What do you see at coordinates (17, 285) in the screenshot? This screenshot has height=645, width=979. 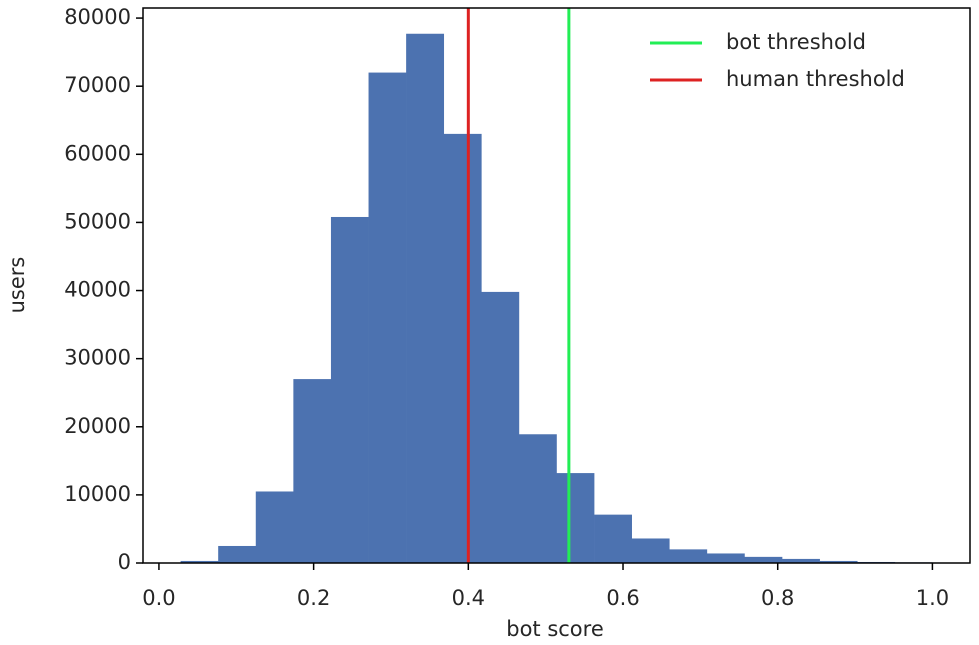 I see `y-axis-label: users` at bounding box center [17, 285].